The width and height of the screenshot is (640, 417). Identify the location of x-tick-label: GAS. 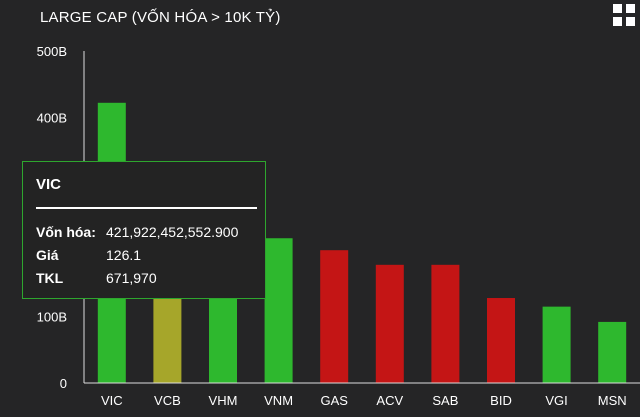
(334, 400).